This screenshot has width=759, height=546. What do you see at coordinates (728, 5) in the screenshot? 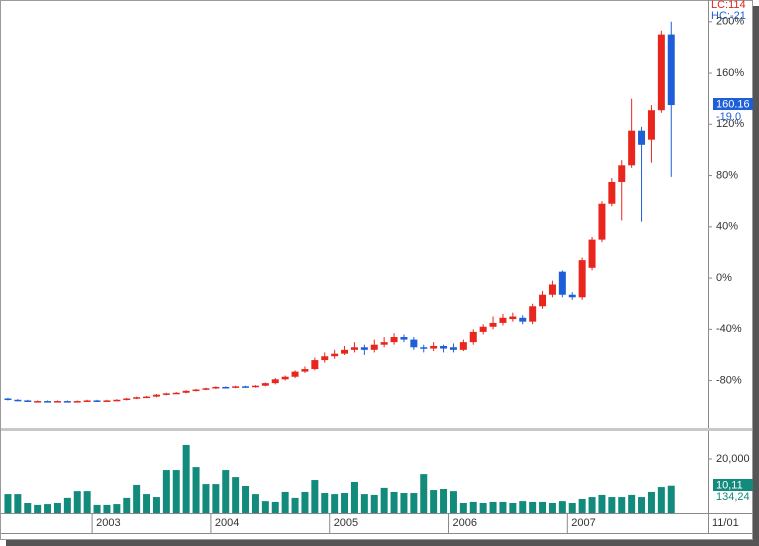
I see `lc-readout: LC:114` at bounding box center [728, 5].